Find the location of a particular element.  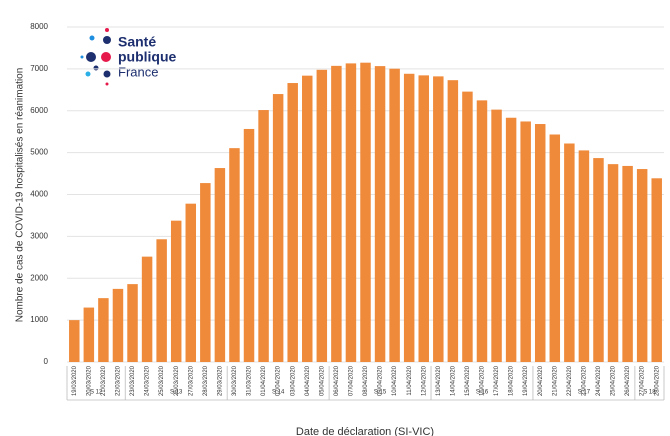

x-tick-label: 09/04/2020 is located at coordinates (381, 380).